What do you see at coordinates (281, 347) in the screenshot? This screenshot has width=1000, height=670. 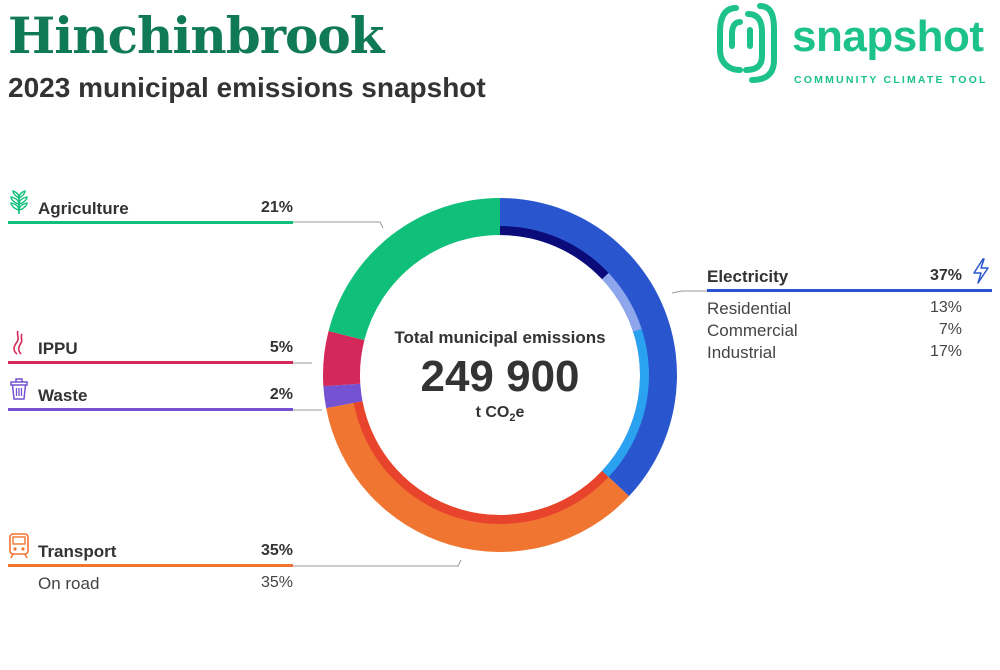 I see `ippu-pct: 5%` at bounding box center [281, 347].